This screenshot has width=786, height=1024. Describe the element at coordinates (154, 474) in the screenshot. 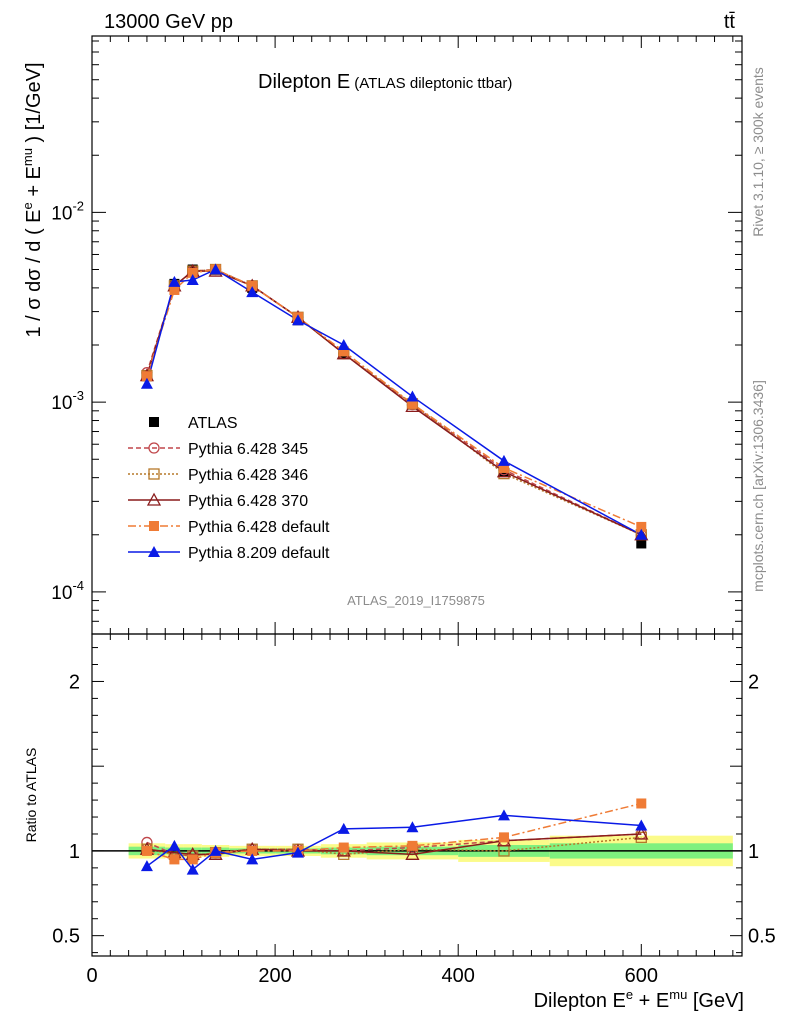

I see `legend-marker-p346` at that location.